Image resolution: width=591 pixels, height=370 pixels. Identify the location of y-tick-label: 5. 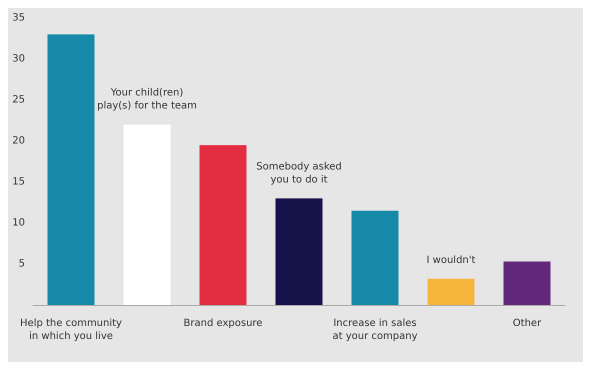
(21, 264).